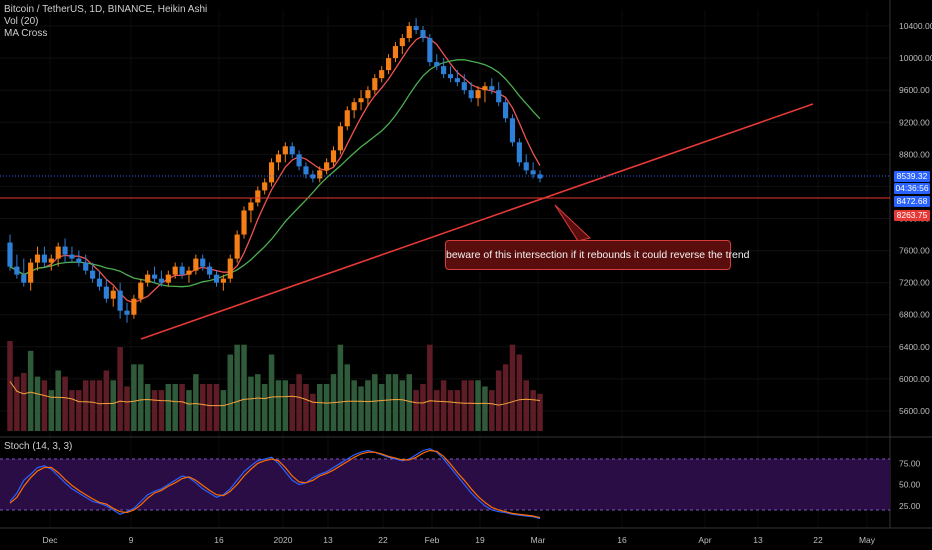  What do you see at coordinates (622, 540) in the screenshot?
I see `x-tick-label: 16` at bounding box center [622, 540].